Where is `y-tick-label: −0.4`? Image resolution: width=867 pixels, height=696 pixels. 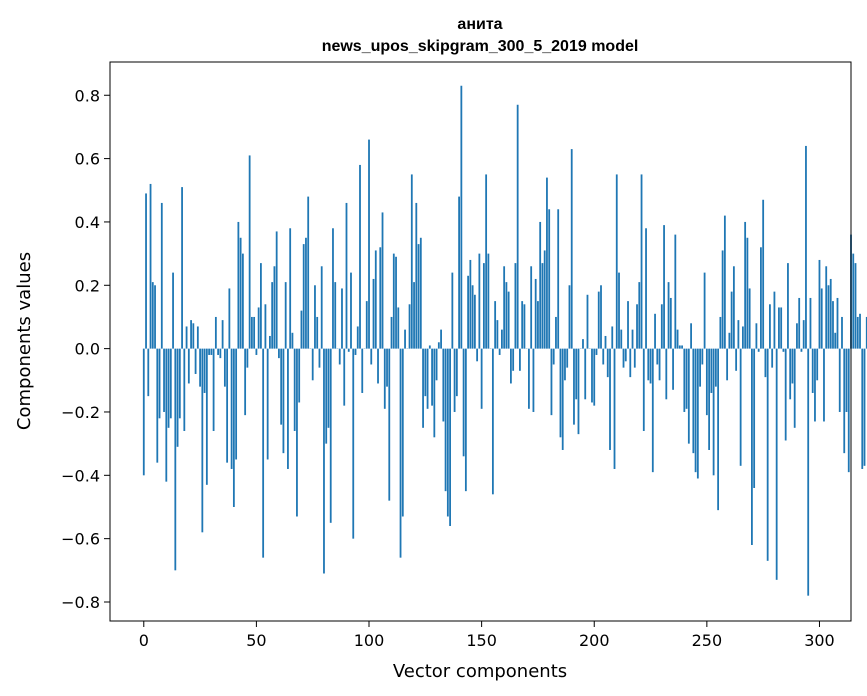 y-tick-label: −0.4 is located at coordinates (80, 475).